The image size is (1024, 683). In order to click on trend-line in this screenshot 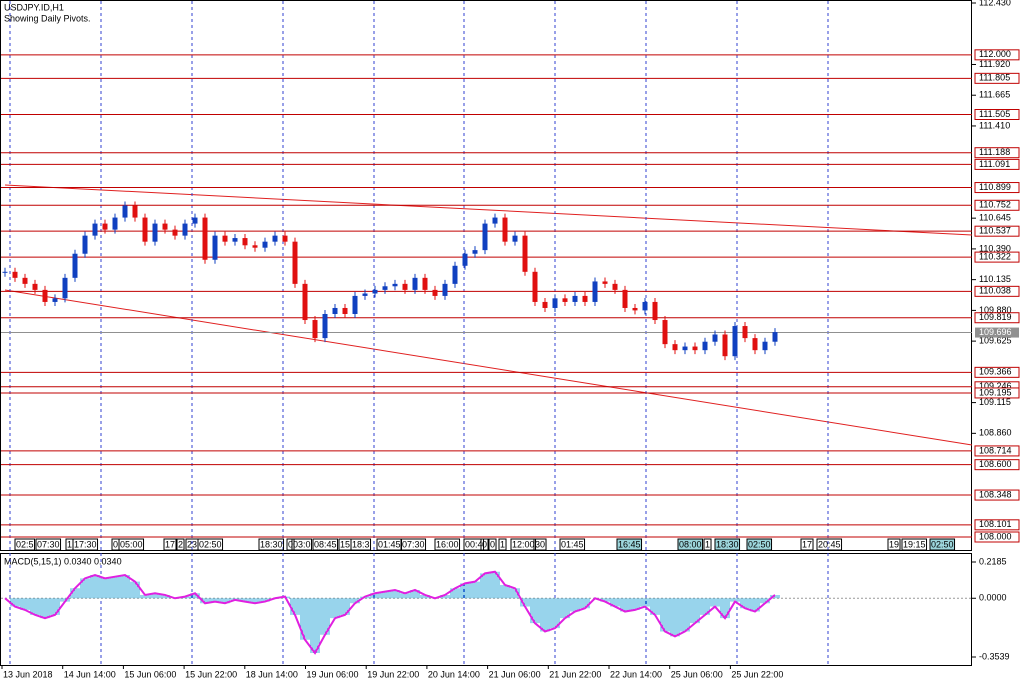, I will do `click(488, 210)`.